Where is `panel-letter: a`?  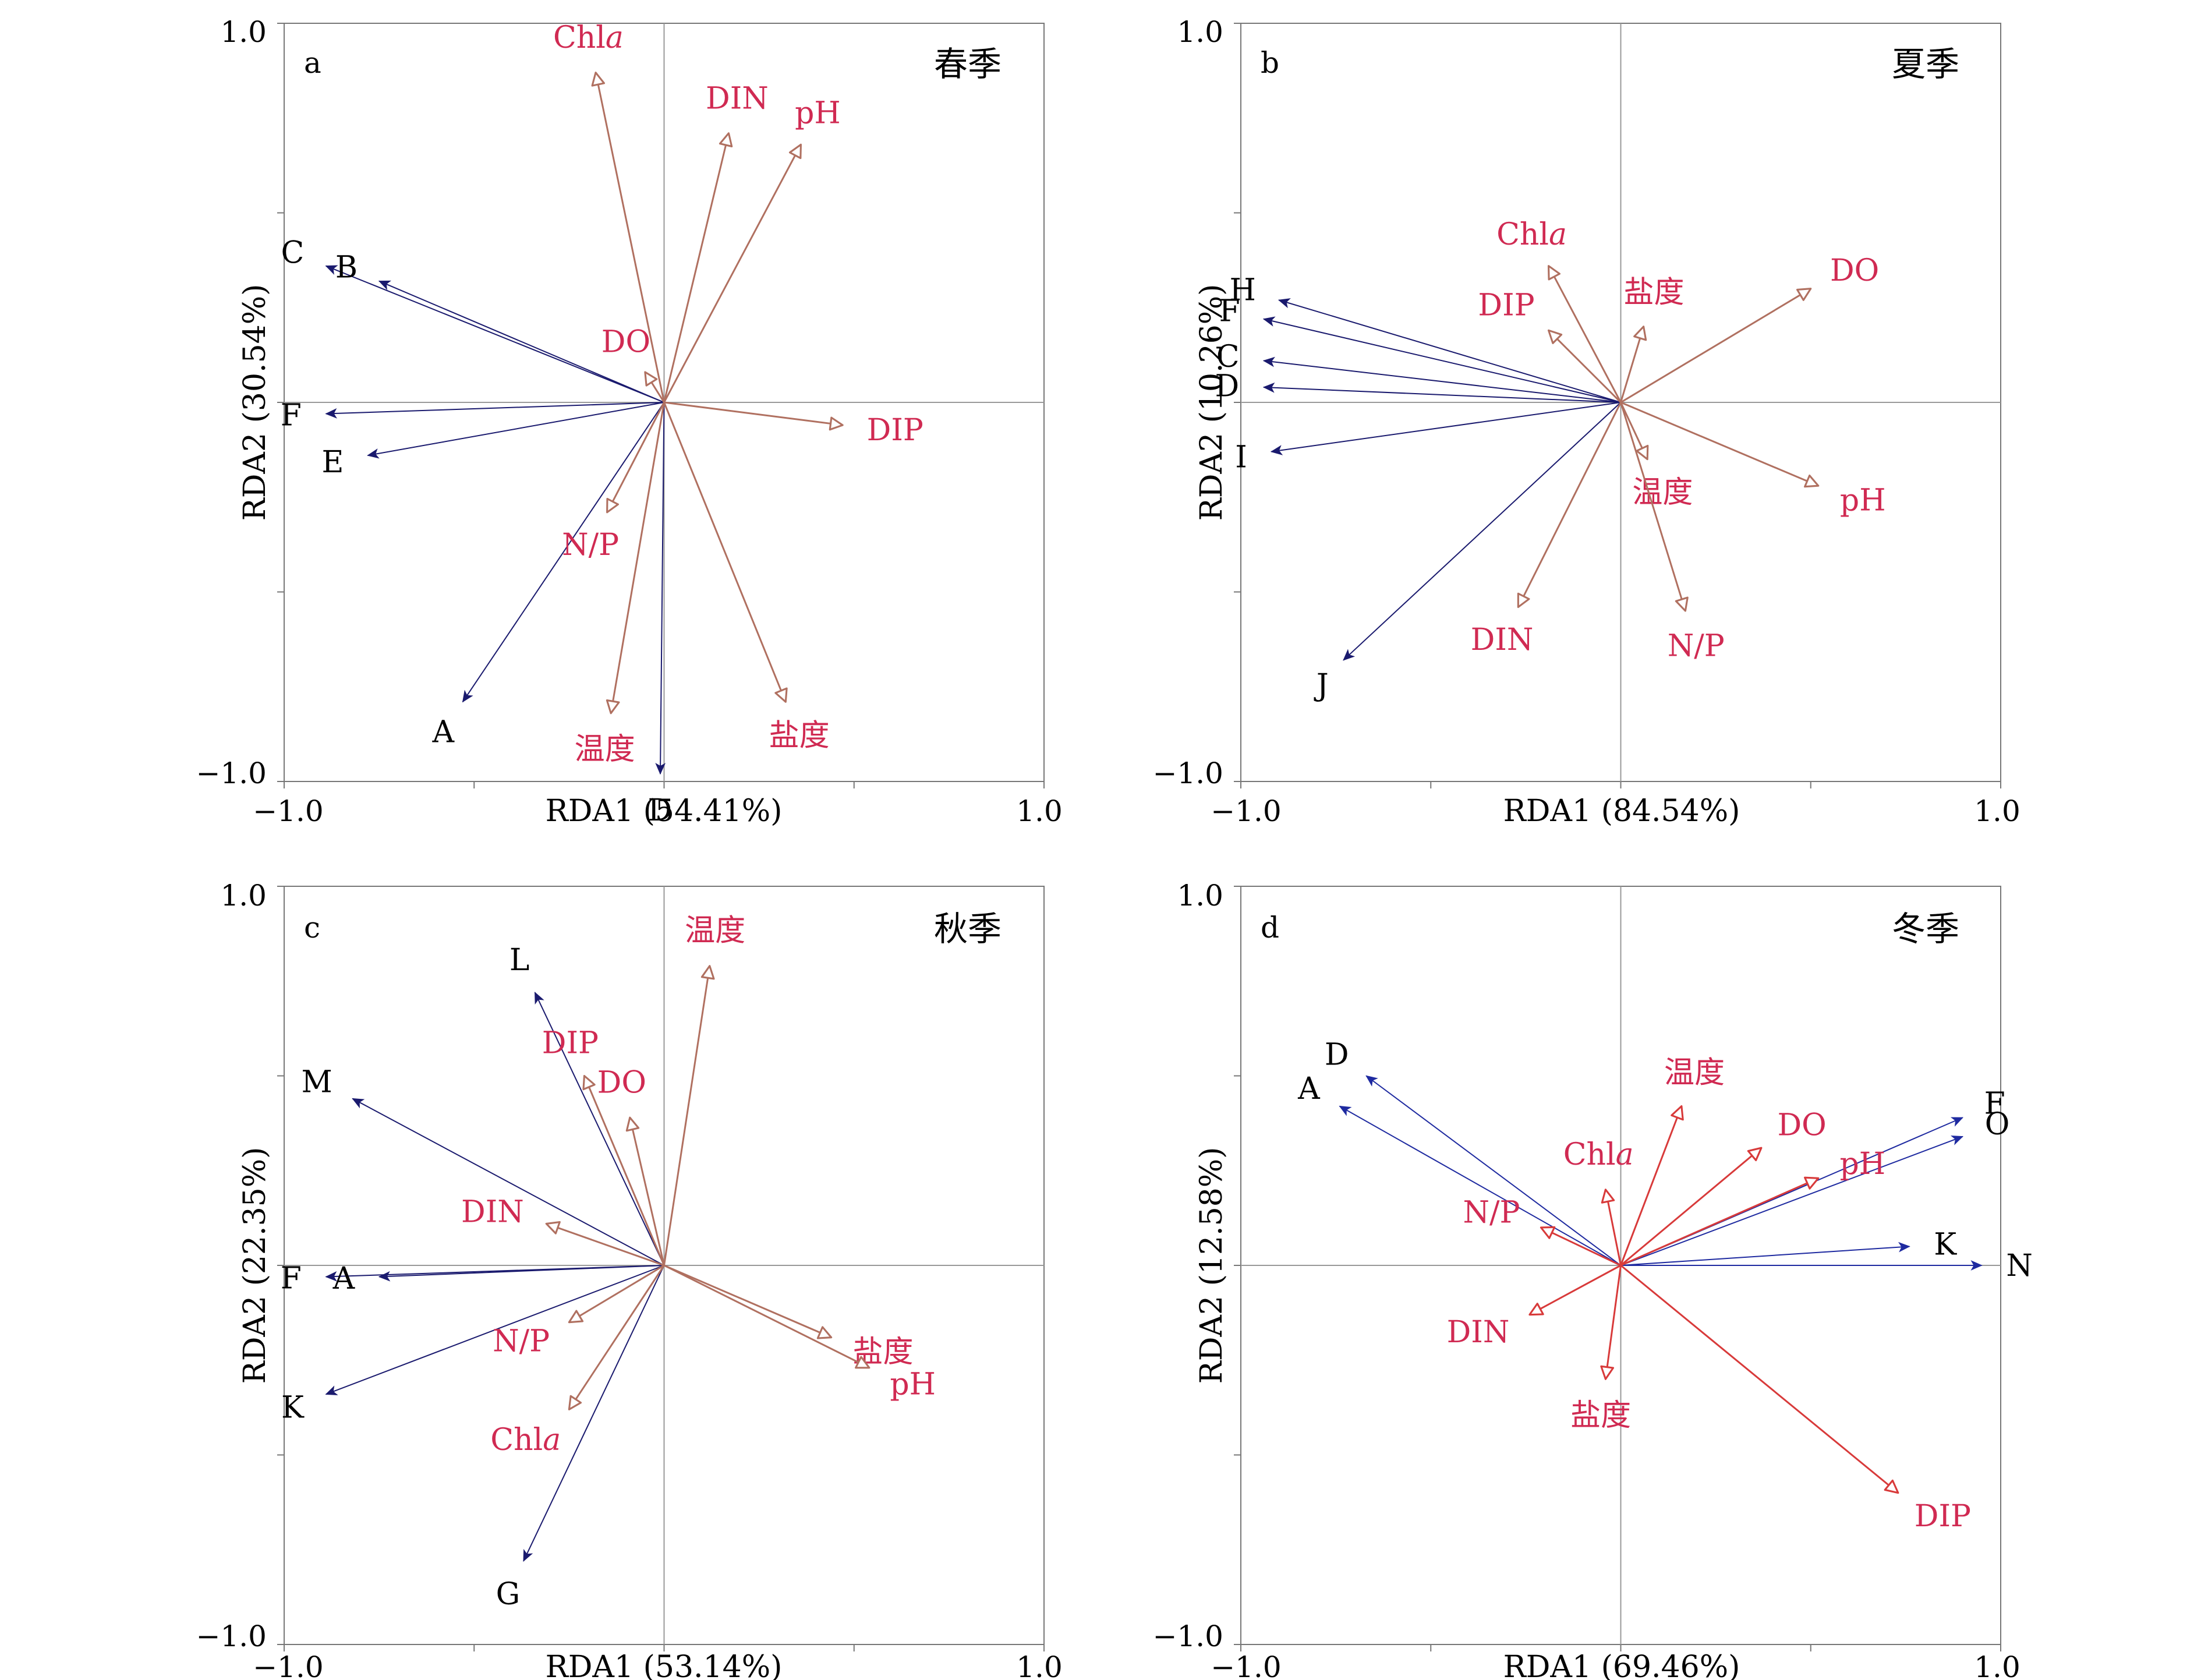
panel-letter: a is located at coordinates (312, 63).